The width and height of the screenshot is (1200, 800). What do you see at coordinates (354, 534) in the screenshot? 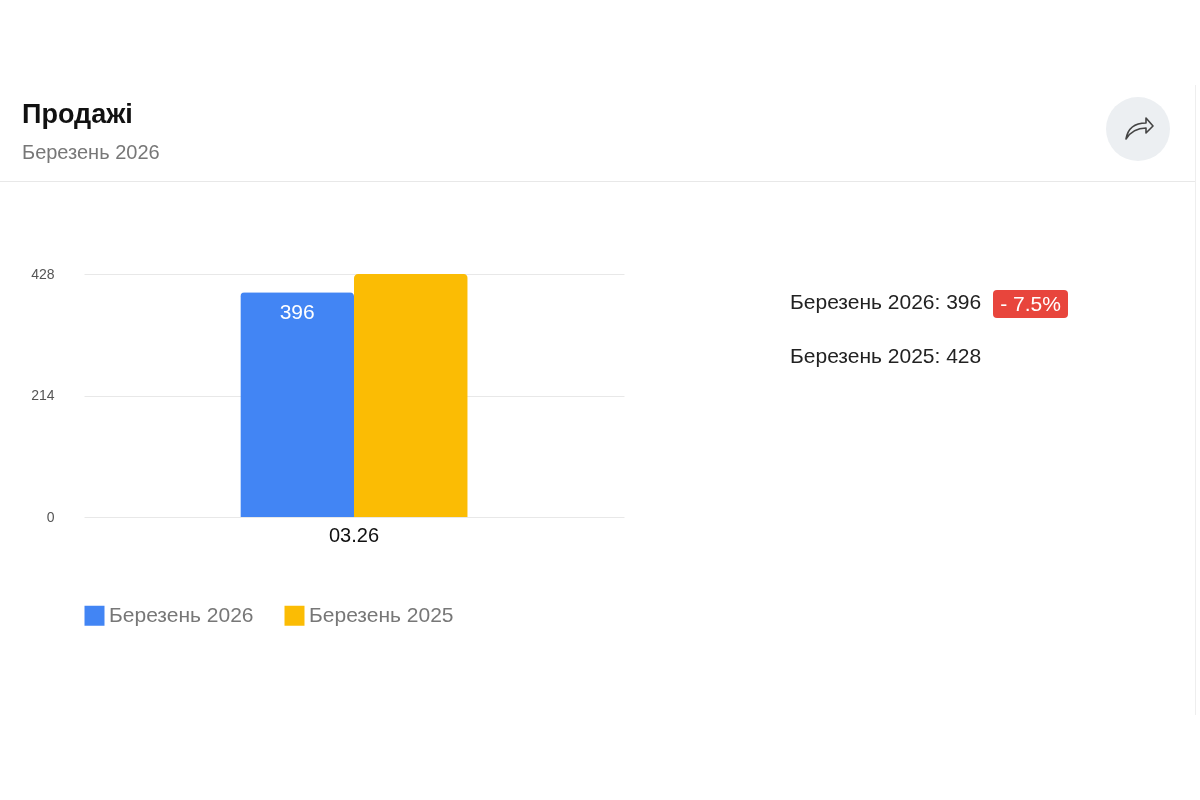
I see `x-tick-label: 03.26` at bounding box center [354, 534].